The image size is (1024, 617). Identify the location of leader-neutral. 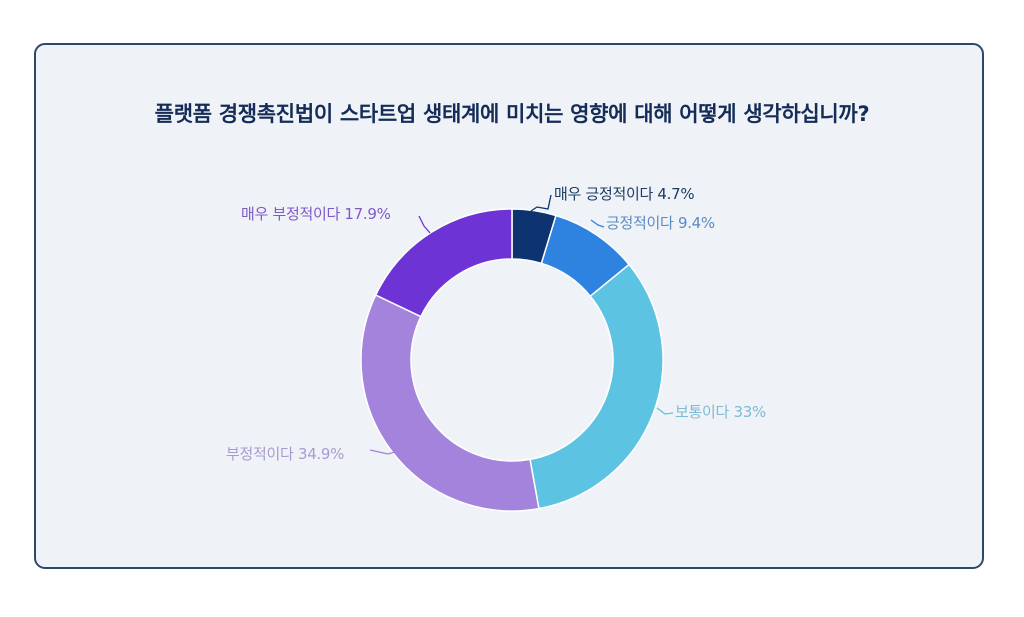
(665, 411).